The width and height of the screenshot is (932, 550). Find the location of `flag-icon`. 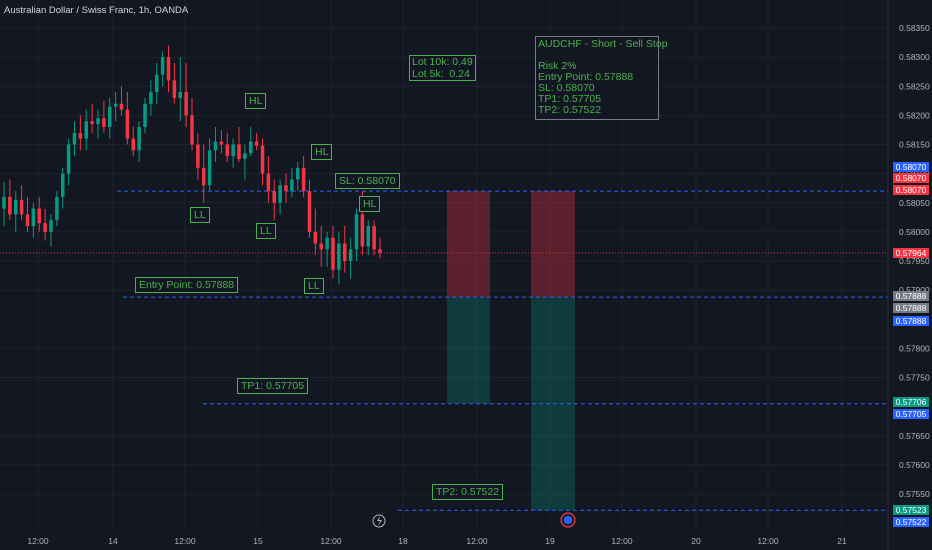

flag-icon is located at coordinates (568, 520).